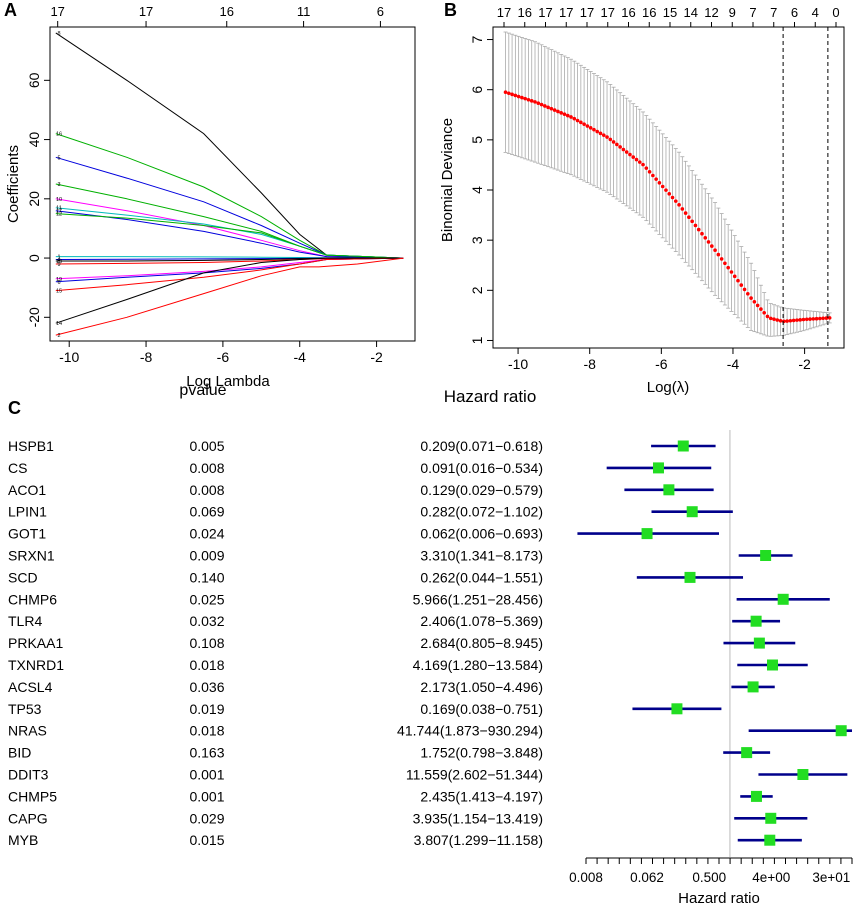 The height and width of the screenshot is (909, 858). Describe the element at coordinates (57, 11) in the screenshot. I see `top-tick-label-a: 17` at that location.